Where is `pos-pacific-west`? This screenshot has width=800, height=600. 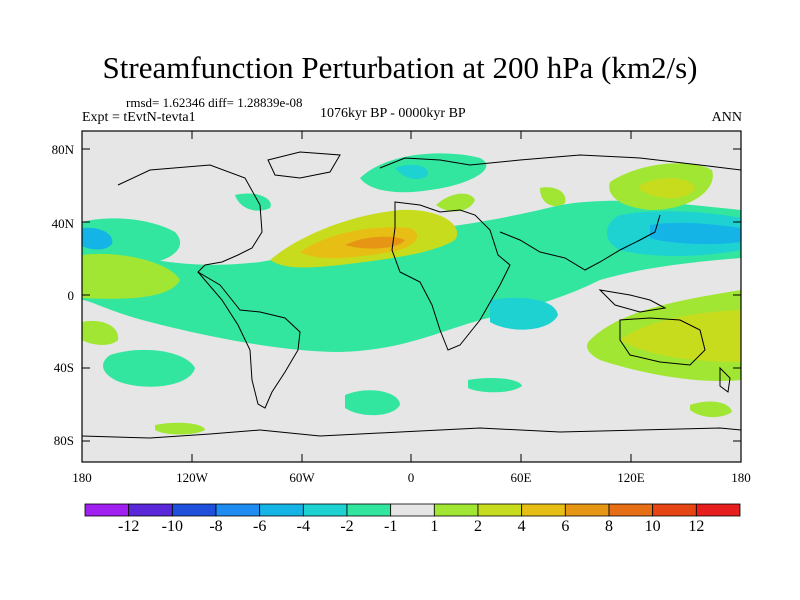 pos-pacific-west is located at coordinates (131, 276).